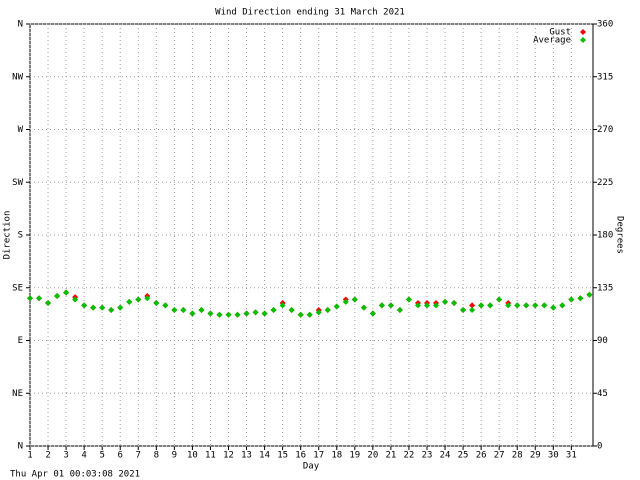 The height and width of the screenshot is (480, 640). What do you see at coordinates (372, 456) in the screenshot?
I see `x-tick-label: 20` at bounding box center [372, 456].